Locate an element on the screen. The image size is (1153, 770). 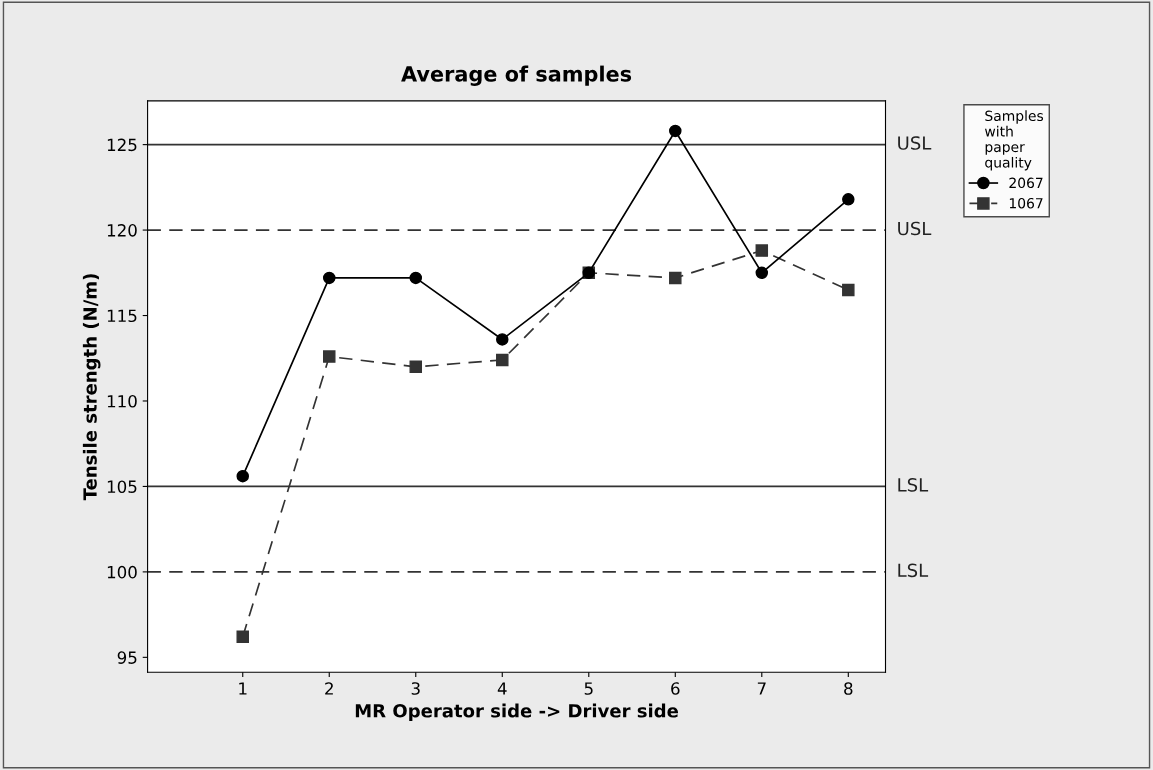
legend-label: 2067 is located at coordinates (1026, 183).